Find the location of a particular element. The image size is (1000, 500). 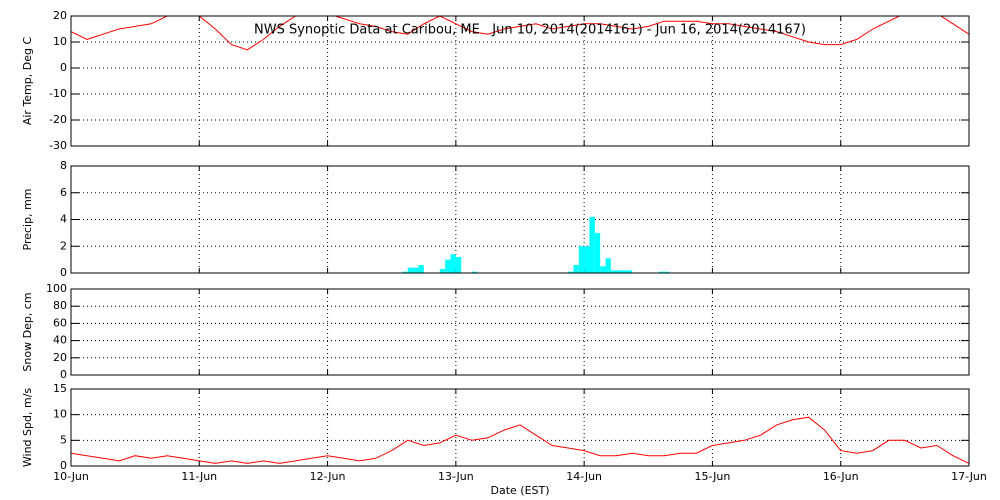

y-tick-label: 60 is located at coordinates (60, 322).